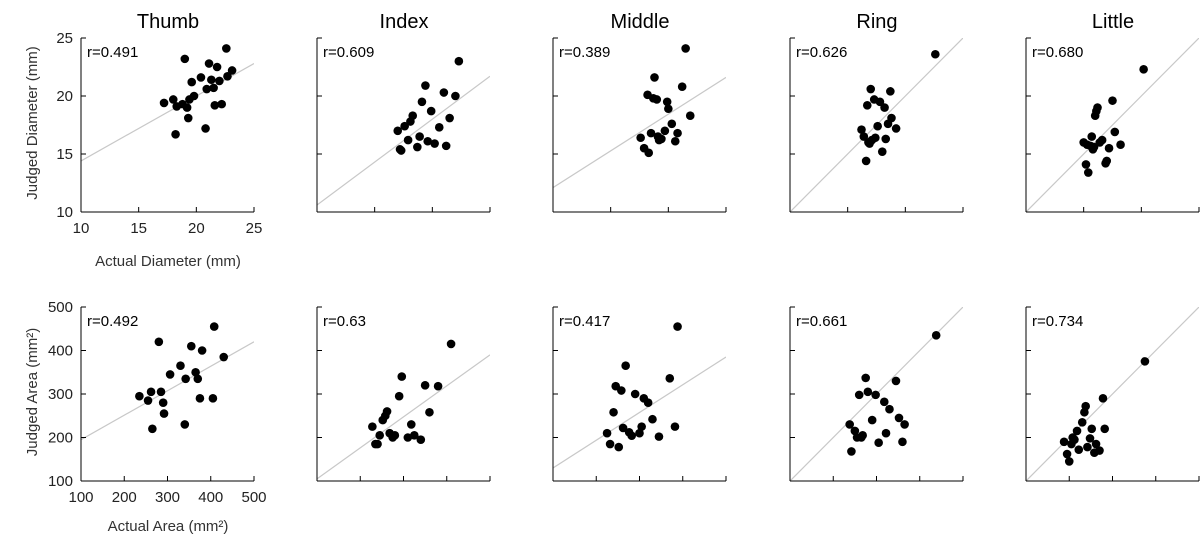 The width and height of the screenshot is (1200, 540). I want to click on y-tick-label: 400, so click(60, 351).